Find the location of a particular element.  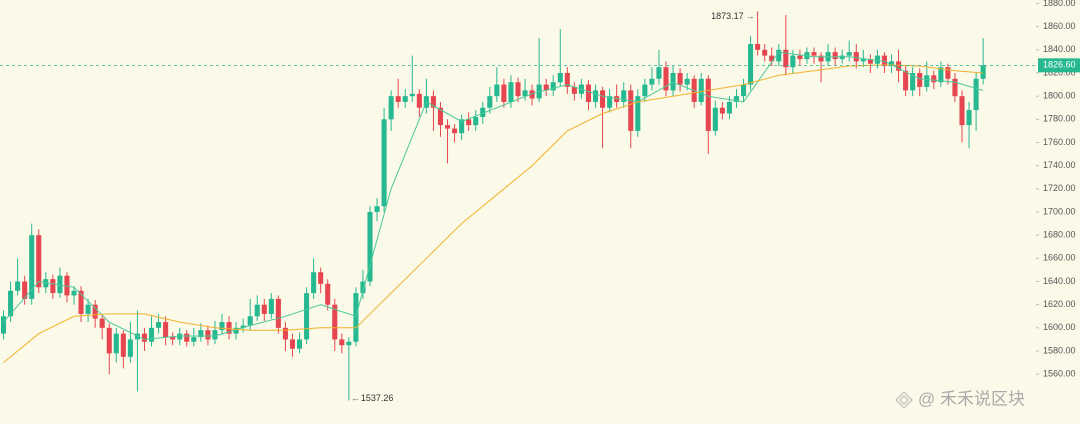

y-tick-label: 1640.00 is located at coordinates (1059, 281).